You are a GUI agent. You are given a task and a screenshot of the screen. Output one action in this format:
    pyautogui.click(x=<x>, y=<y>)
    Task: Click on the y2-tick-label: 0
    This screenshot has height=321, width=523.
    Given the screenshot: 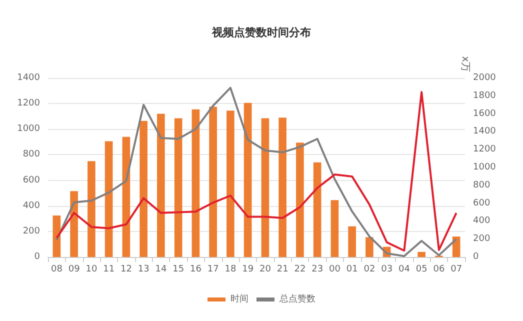 What is the action you would take?
    pyautogui.click(x=476, y=257)
    